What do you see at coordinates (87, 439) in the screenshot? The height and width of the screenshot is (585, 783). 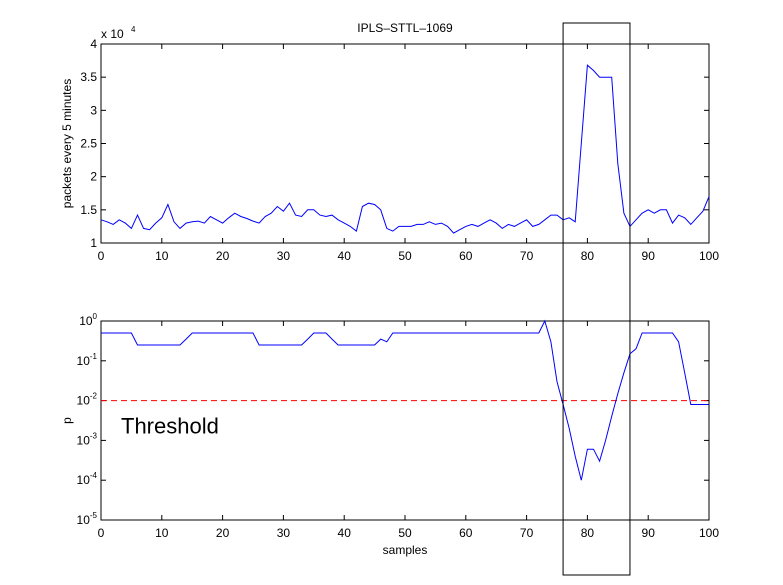 I see `y-tick-label: 10⁻³` at bounding box center [87, 439].